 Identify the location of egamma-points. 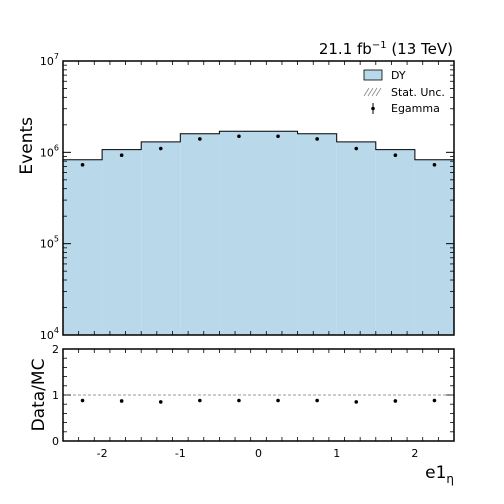
(258, 150).